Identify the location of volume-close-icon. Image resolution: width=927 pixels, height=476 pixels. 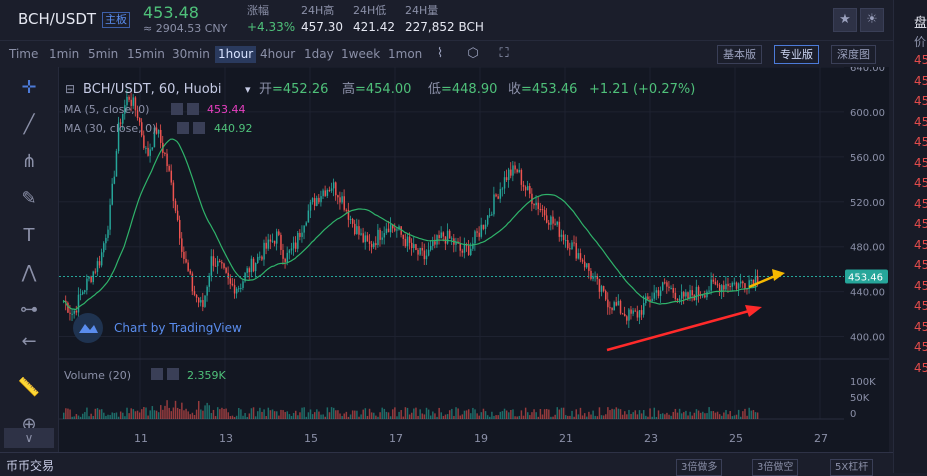
(173, 374).